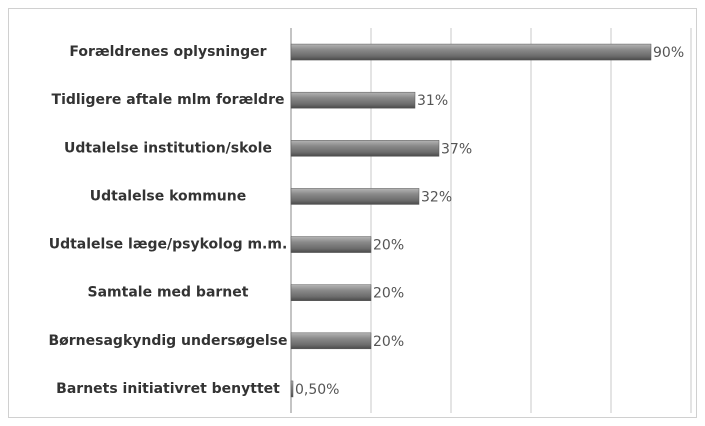 The width and height of the screenshot is (705, 426). What do you see at coordinates (167, 52) in the screenshot?
I see `category-label: Forældrenes oplysninger` at bounding box center [167, 52].